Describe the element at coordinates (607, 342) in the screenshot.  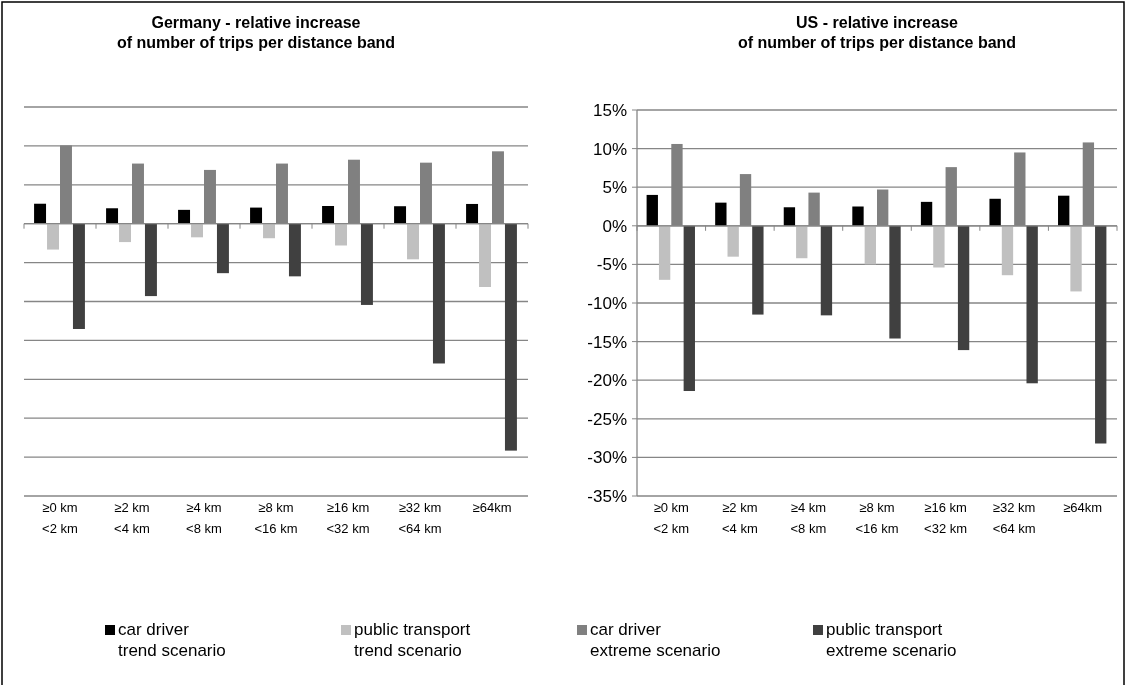
I see `y-tick-label: -15%` at that location.